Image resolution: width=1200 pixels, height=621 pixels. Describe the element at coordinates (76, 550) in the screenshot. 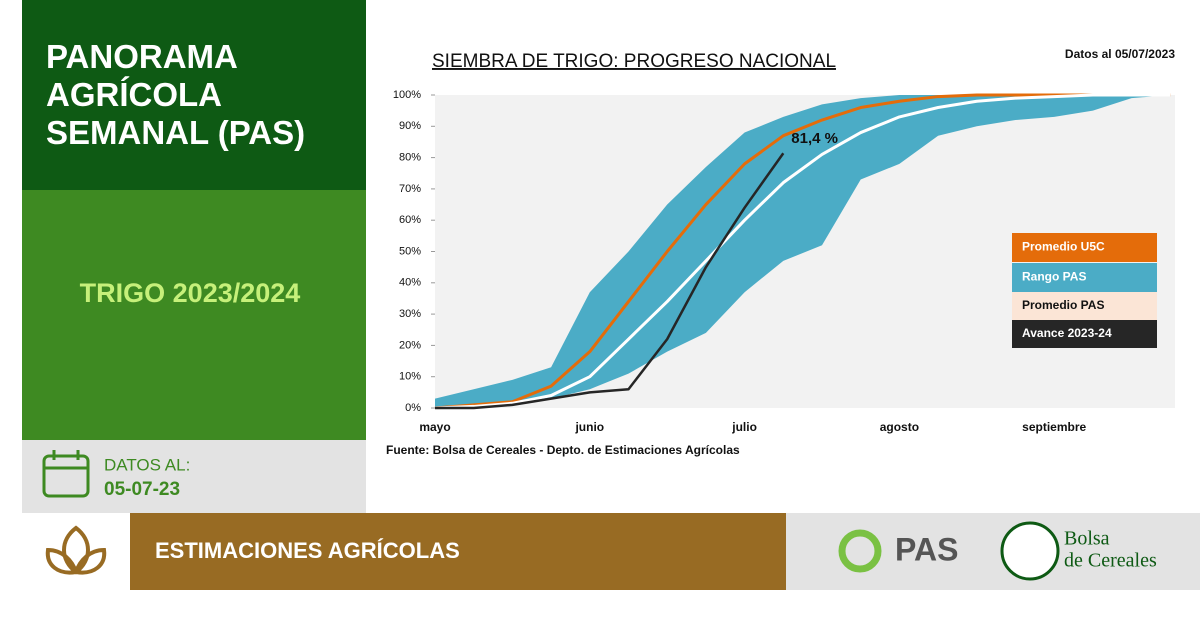

I see `leaf-icon` at that location.